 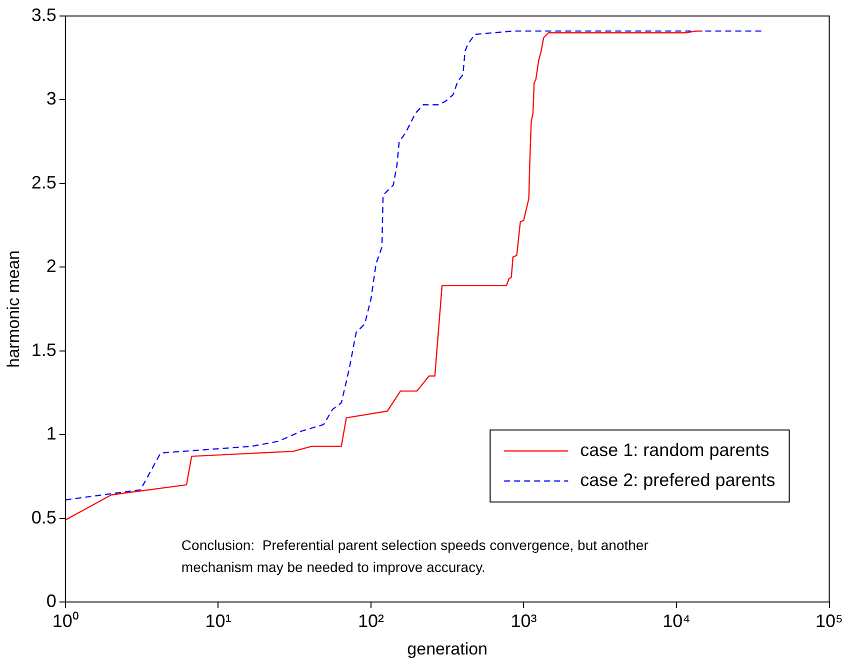 What do you see at coordinates (51, 98) in the screenshot?
I see `y-tick-label: 3` at bounding box center [51, 98].